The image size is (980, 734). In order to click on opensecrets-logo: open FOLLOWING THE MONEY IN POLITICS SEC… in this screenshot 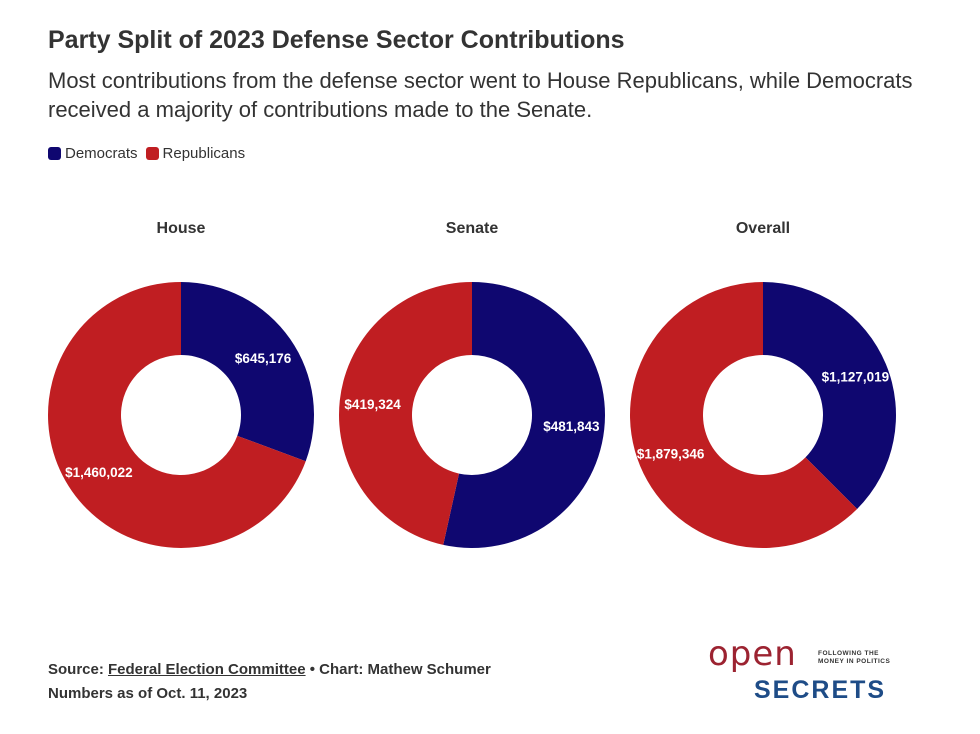, I will do `click(808, 672)`.